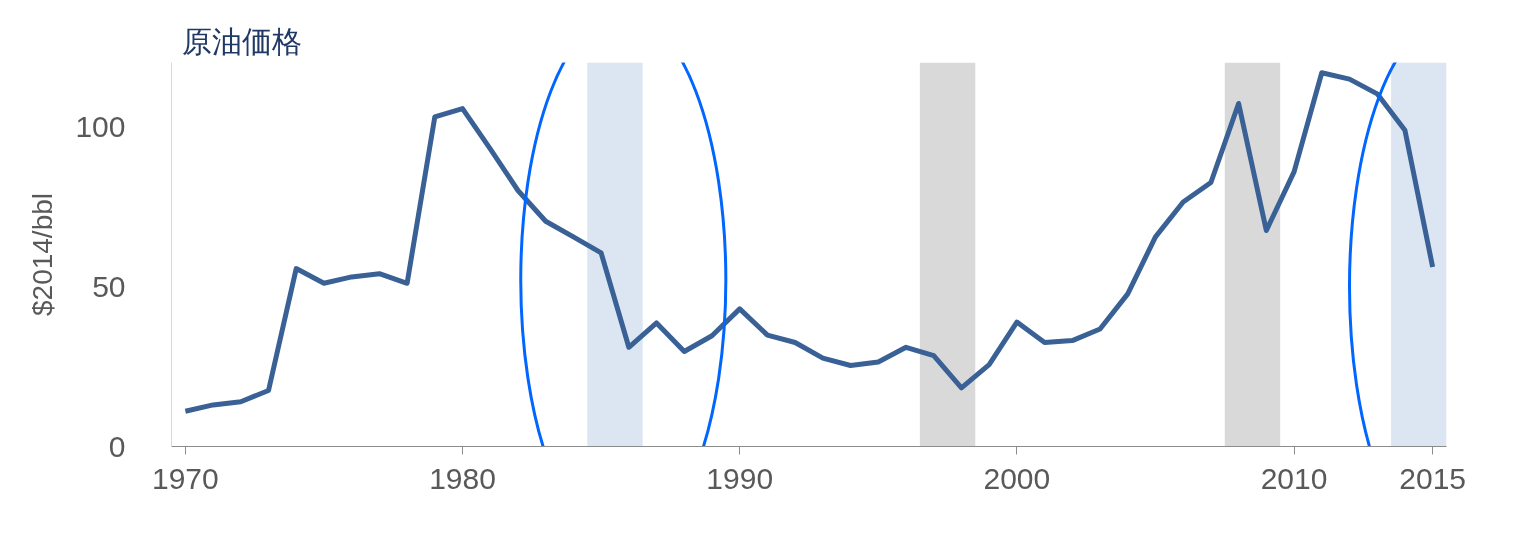 Image resolution: width=1522 pixels, height=546 pixels. What do you see at coordinates (43, 254) in the screenshot?
I see `y-axis-title: $2014/bbl` at bounding box center [43, 254].